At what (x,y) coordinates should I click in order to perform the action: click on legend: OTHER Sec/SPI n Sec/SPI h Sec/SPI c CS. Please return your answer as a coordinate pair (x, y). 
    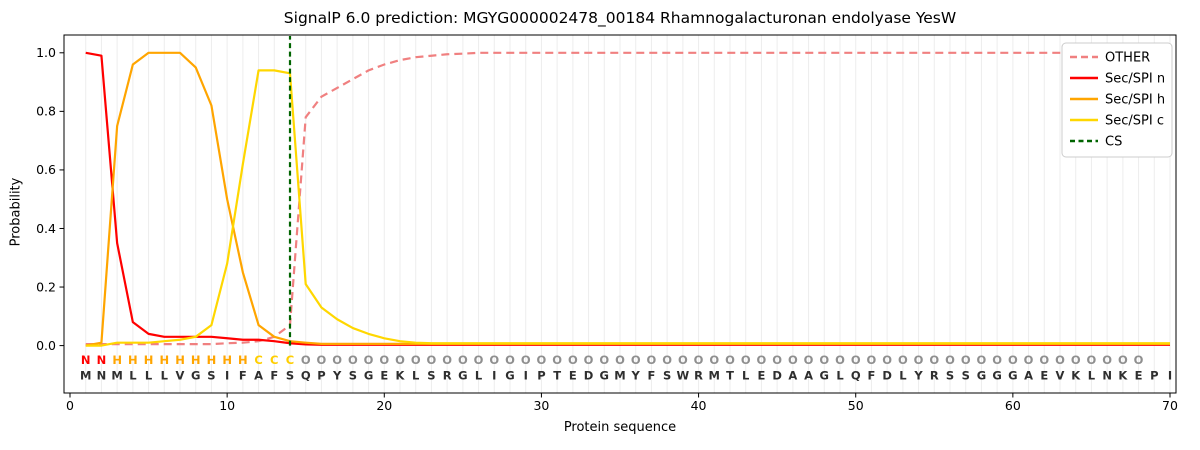
    Looking at the image, I should click on (1117, 100).